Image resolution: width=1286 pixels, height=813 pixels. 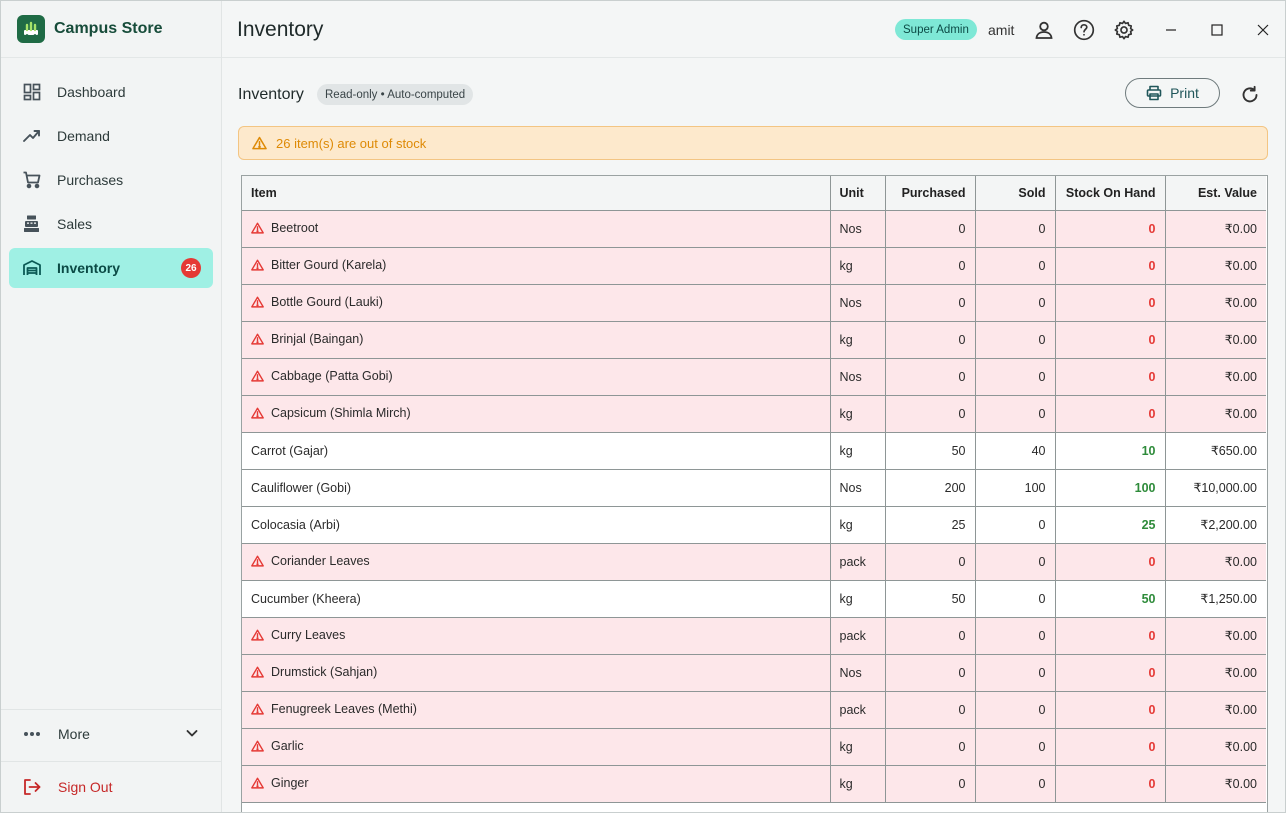 I want to click on column-header-item: Item, so click(x=536, y=193).